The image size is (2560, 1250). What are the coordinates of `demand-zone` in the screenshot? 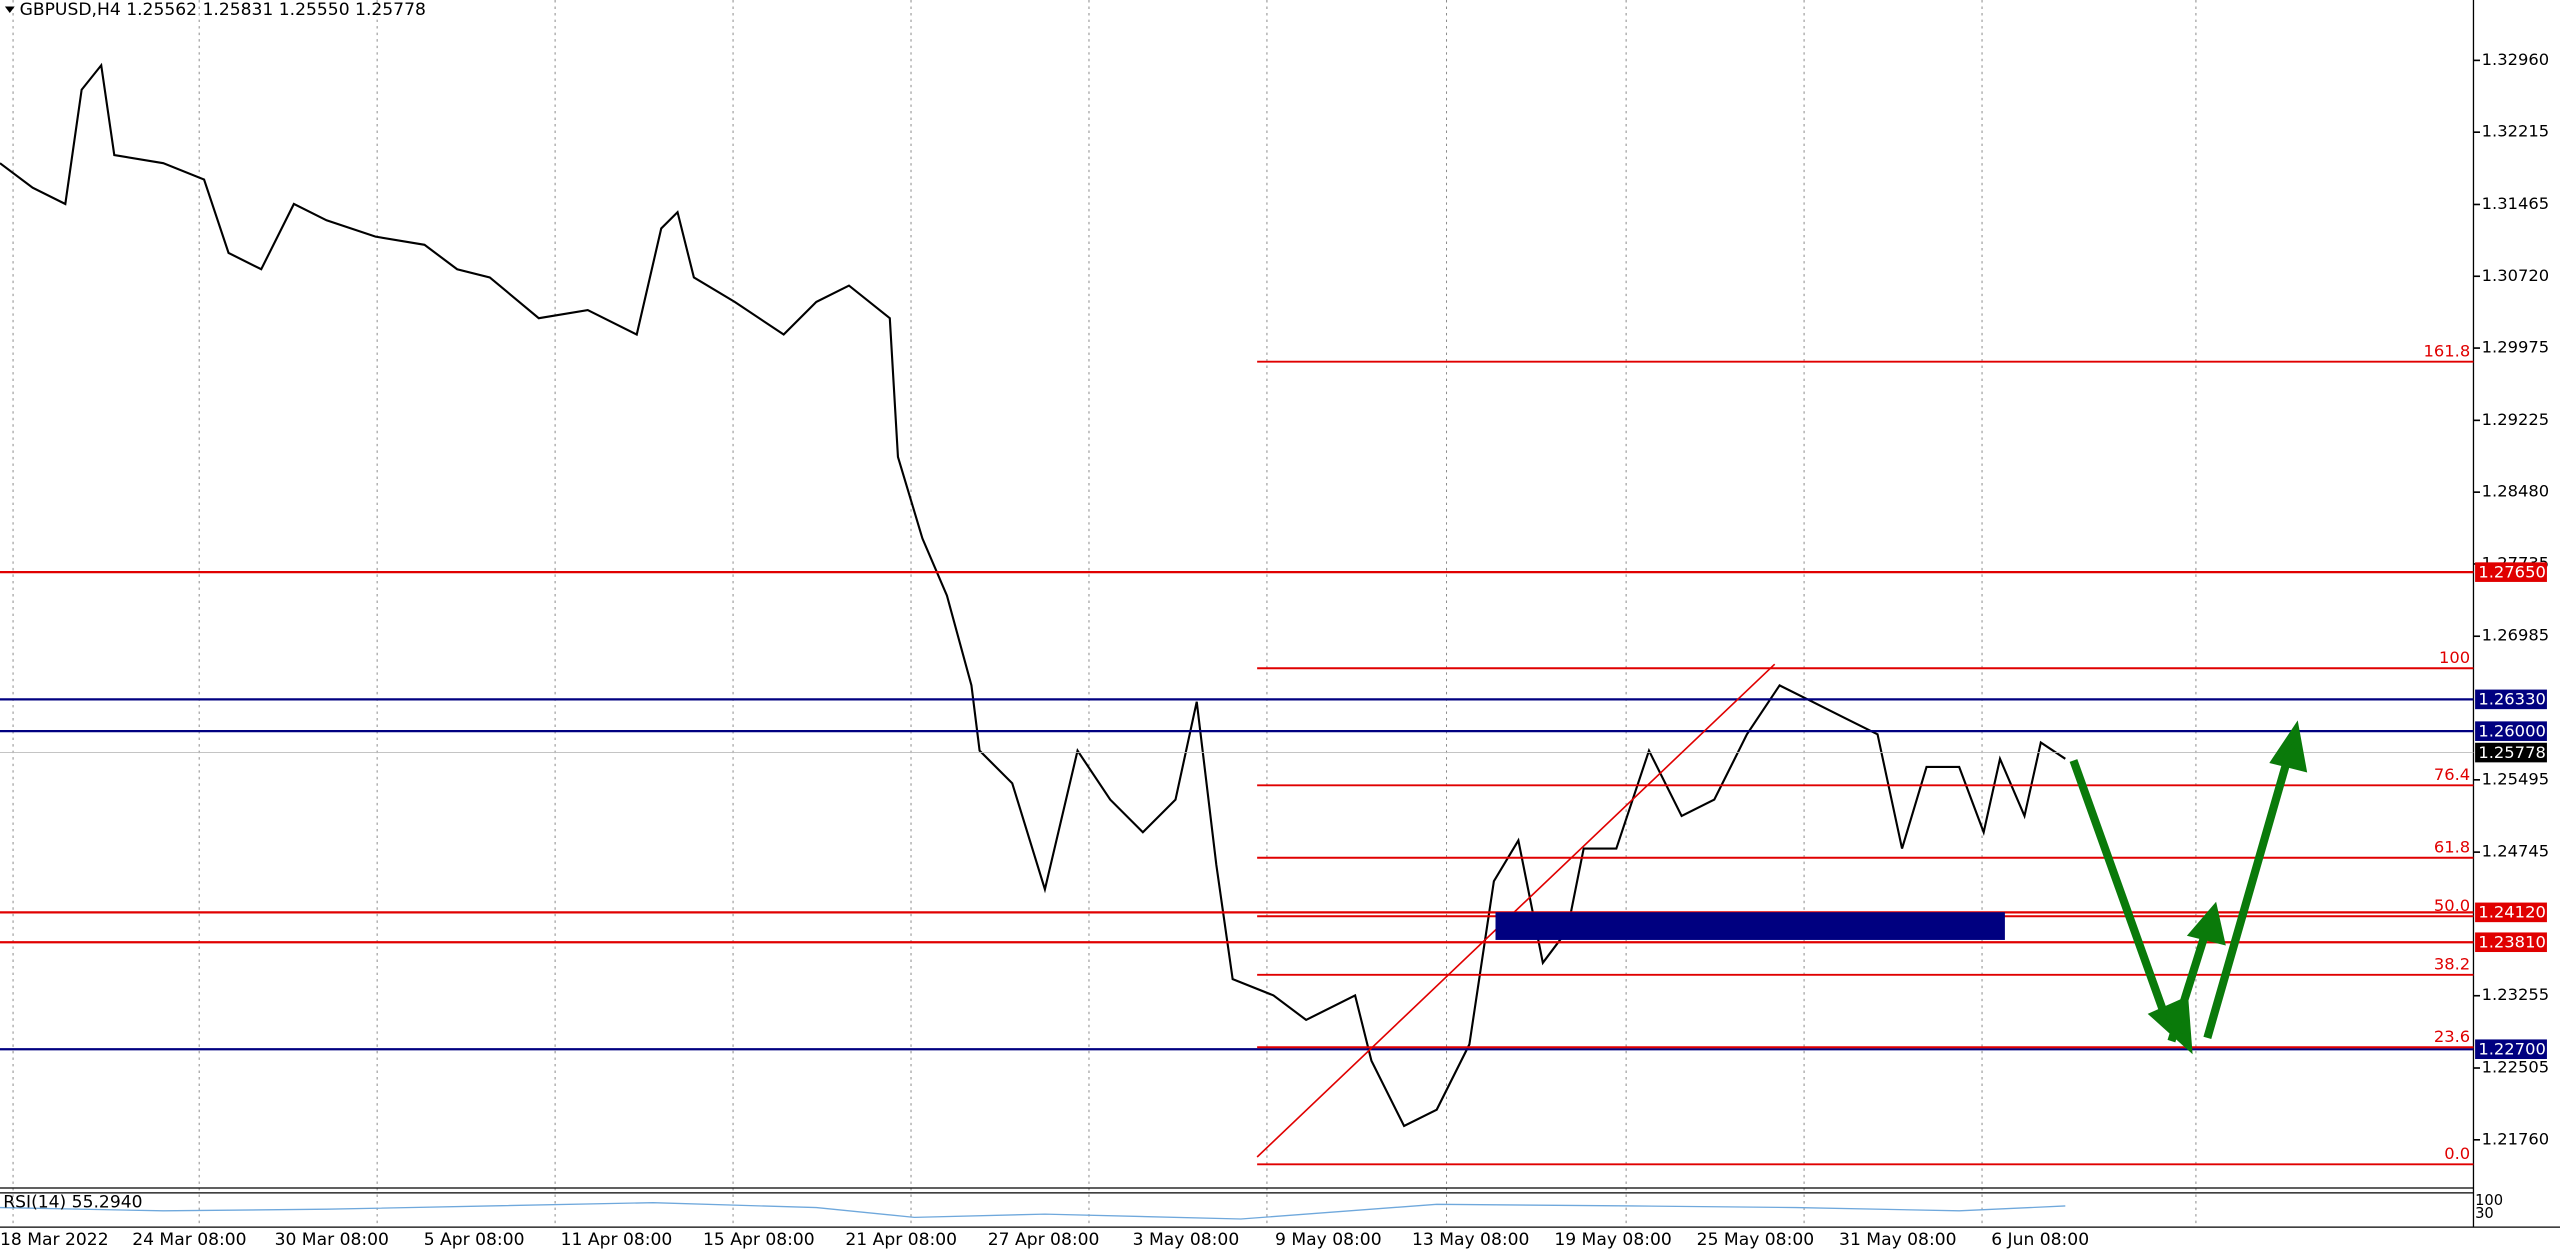 It's located at (1750, 926).